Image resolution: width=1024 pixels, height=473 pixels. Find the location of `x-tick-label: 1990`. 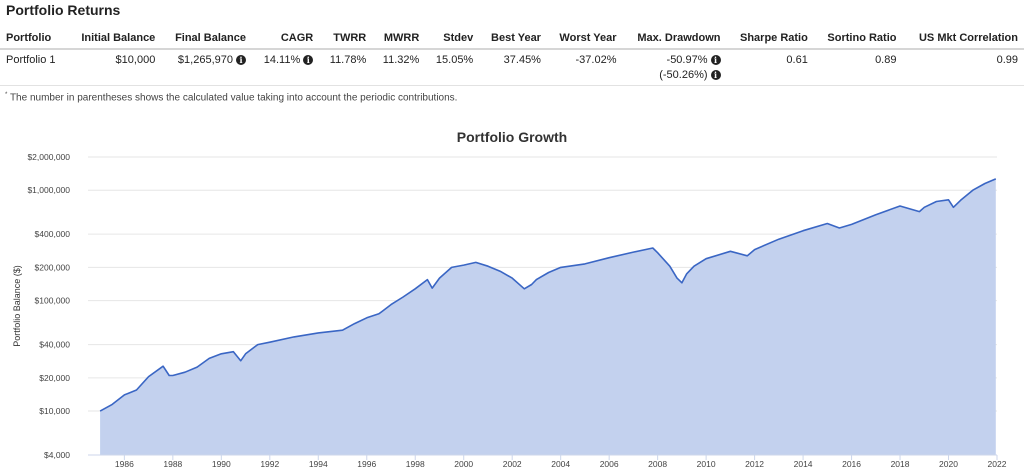

x-tick-label: 1990 is located at coordinates (221, 464).